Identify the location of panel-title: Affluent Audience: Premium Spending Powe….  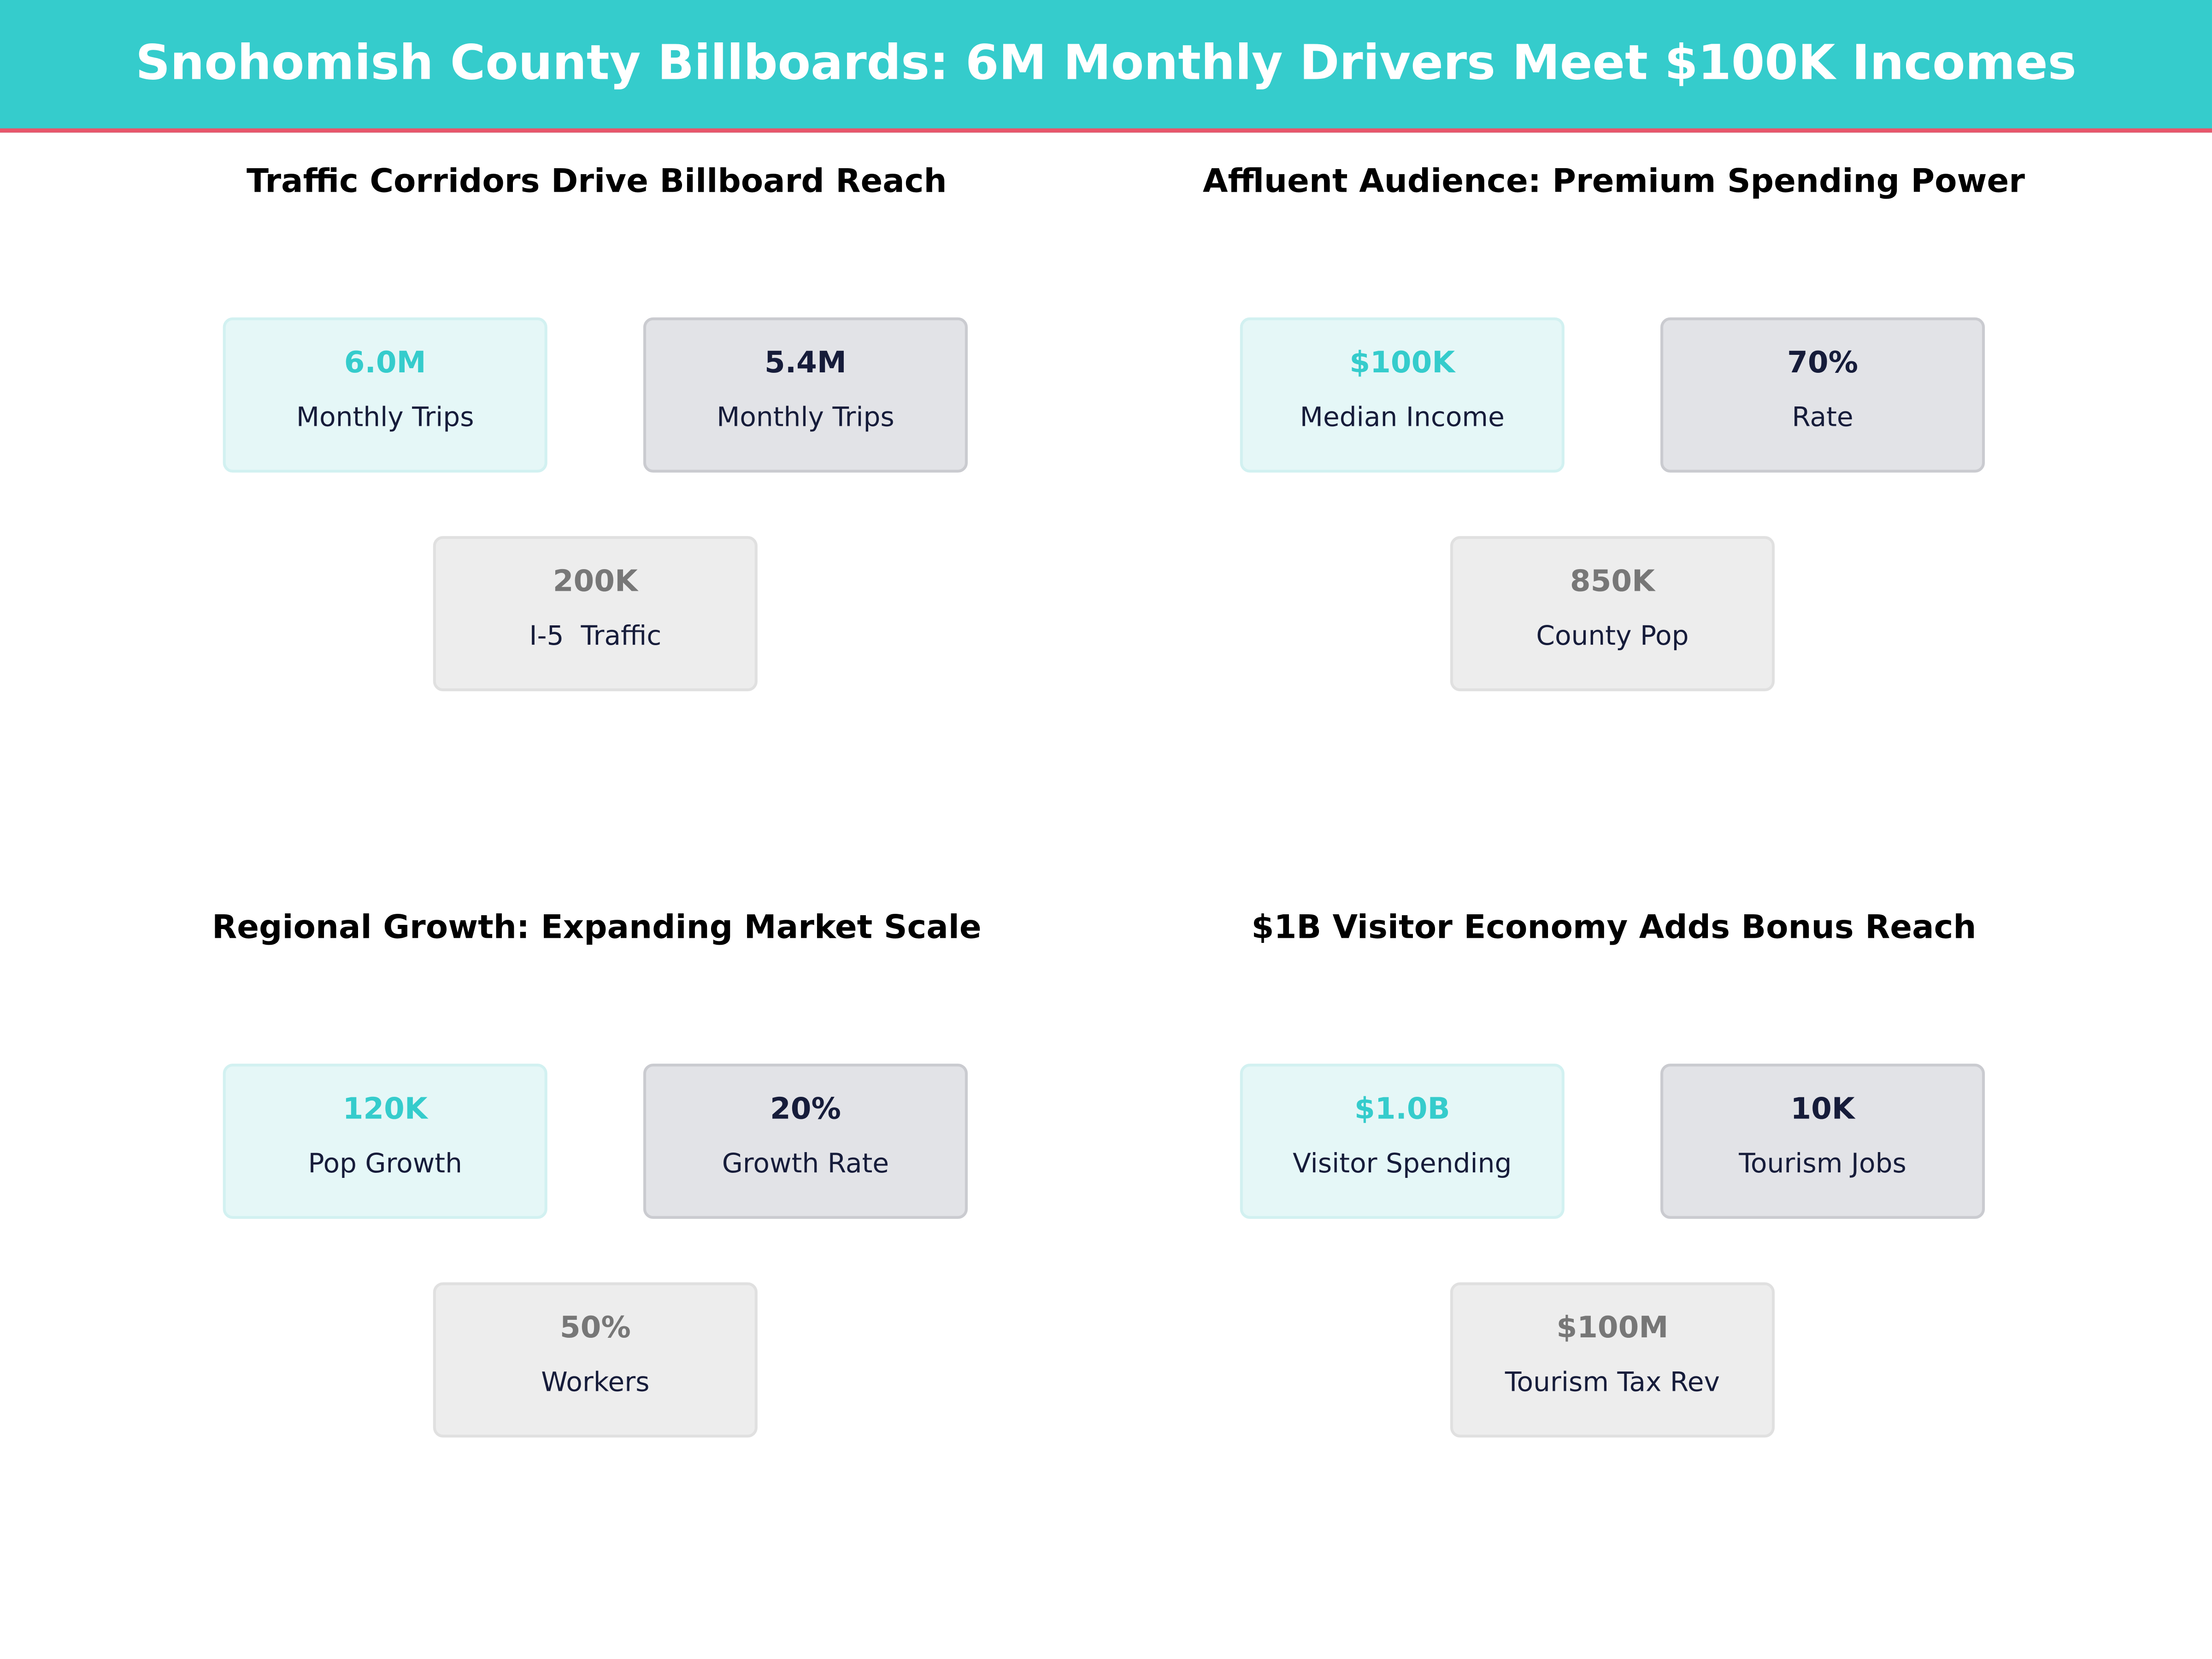
(1613, 182).